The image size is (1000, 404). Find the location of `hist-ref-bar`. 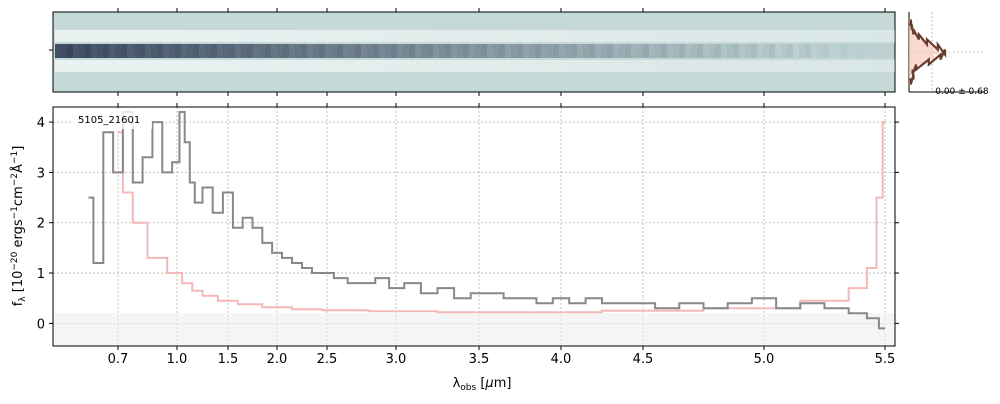

hist-ref-bar is located at coordinates (921, 47).